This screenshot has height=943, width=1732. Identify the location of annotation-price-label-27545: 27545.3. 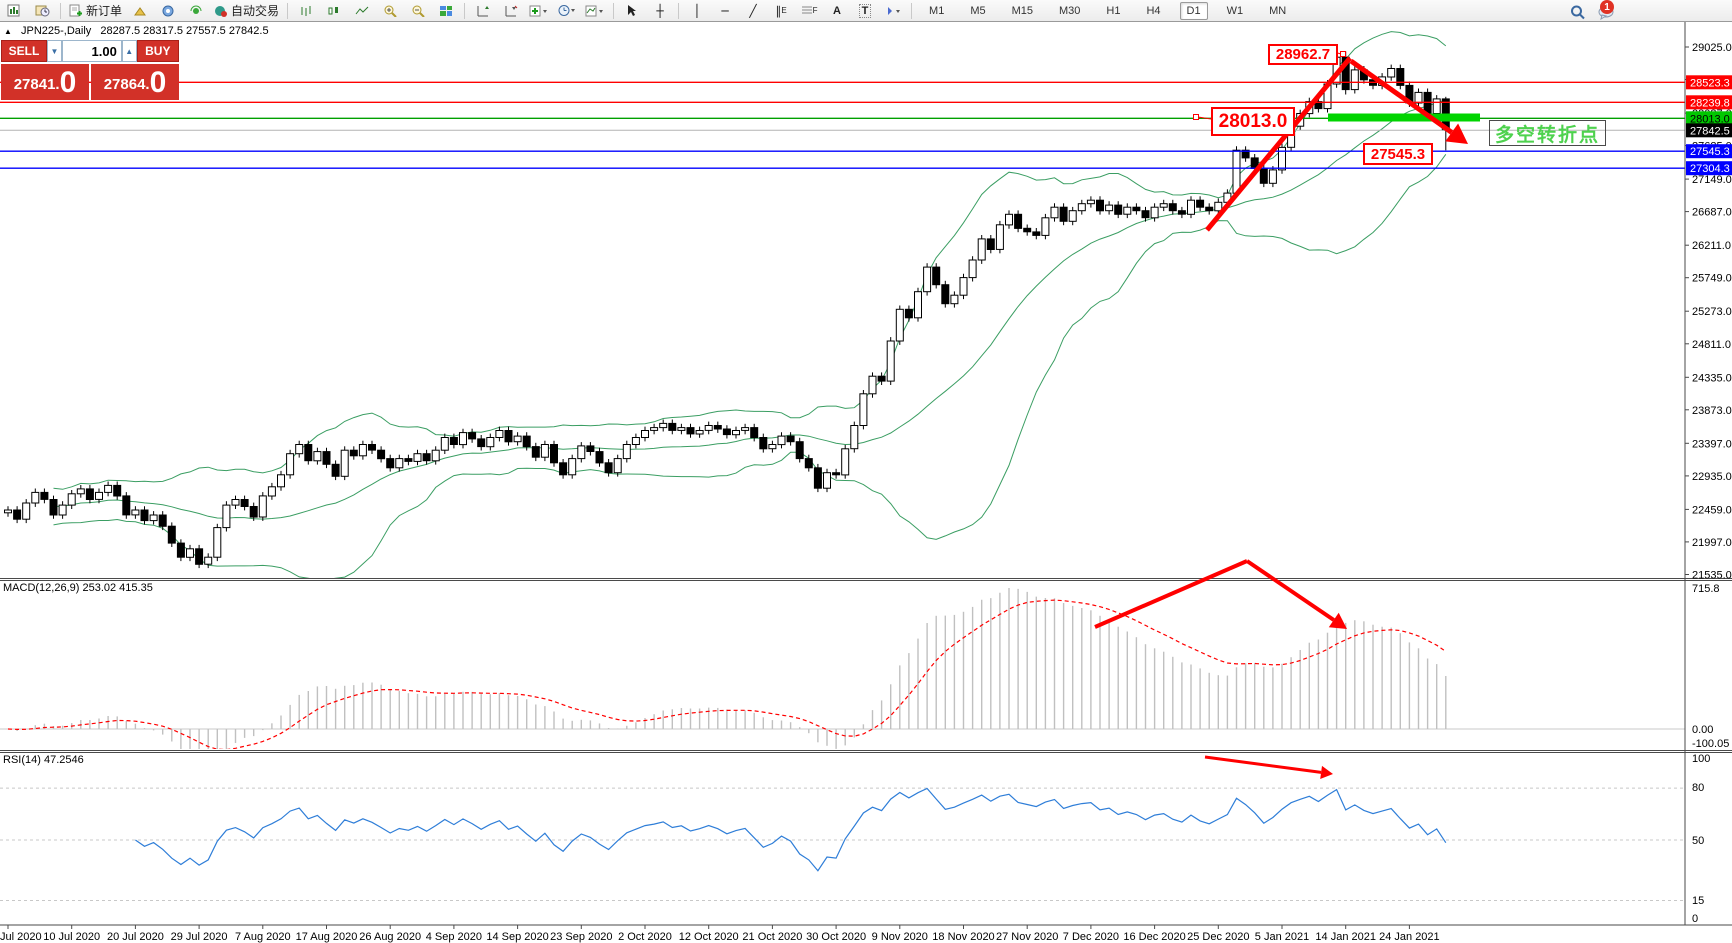
(1398, 154).